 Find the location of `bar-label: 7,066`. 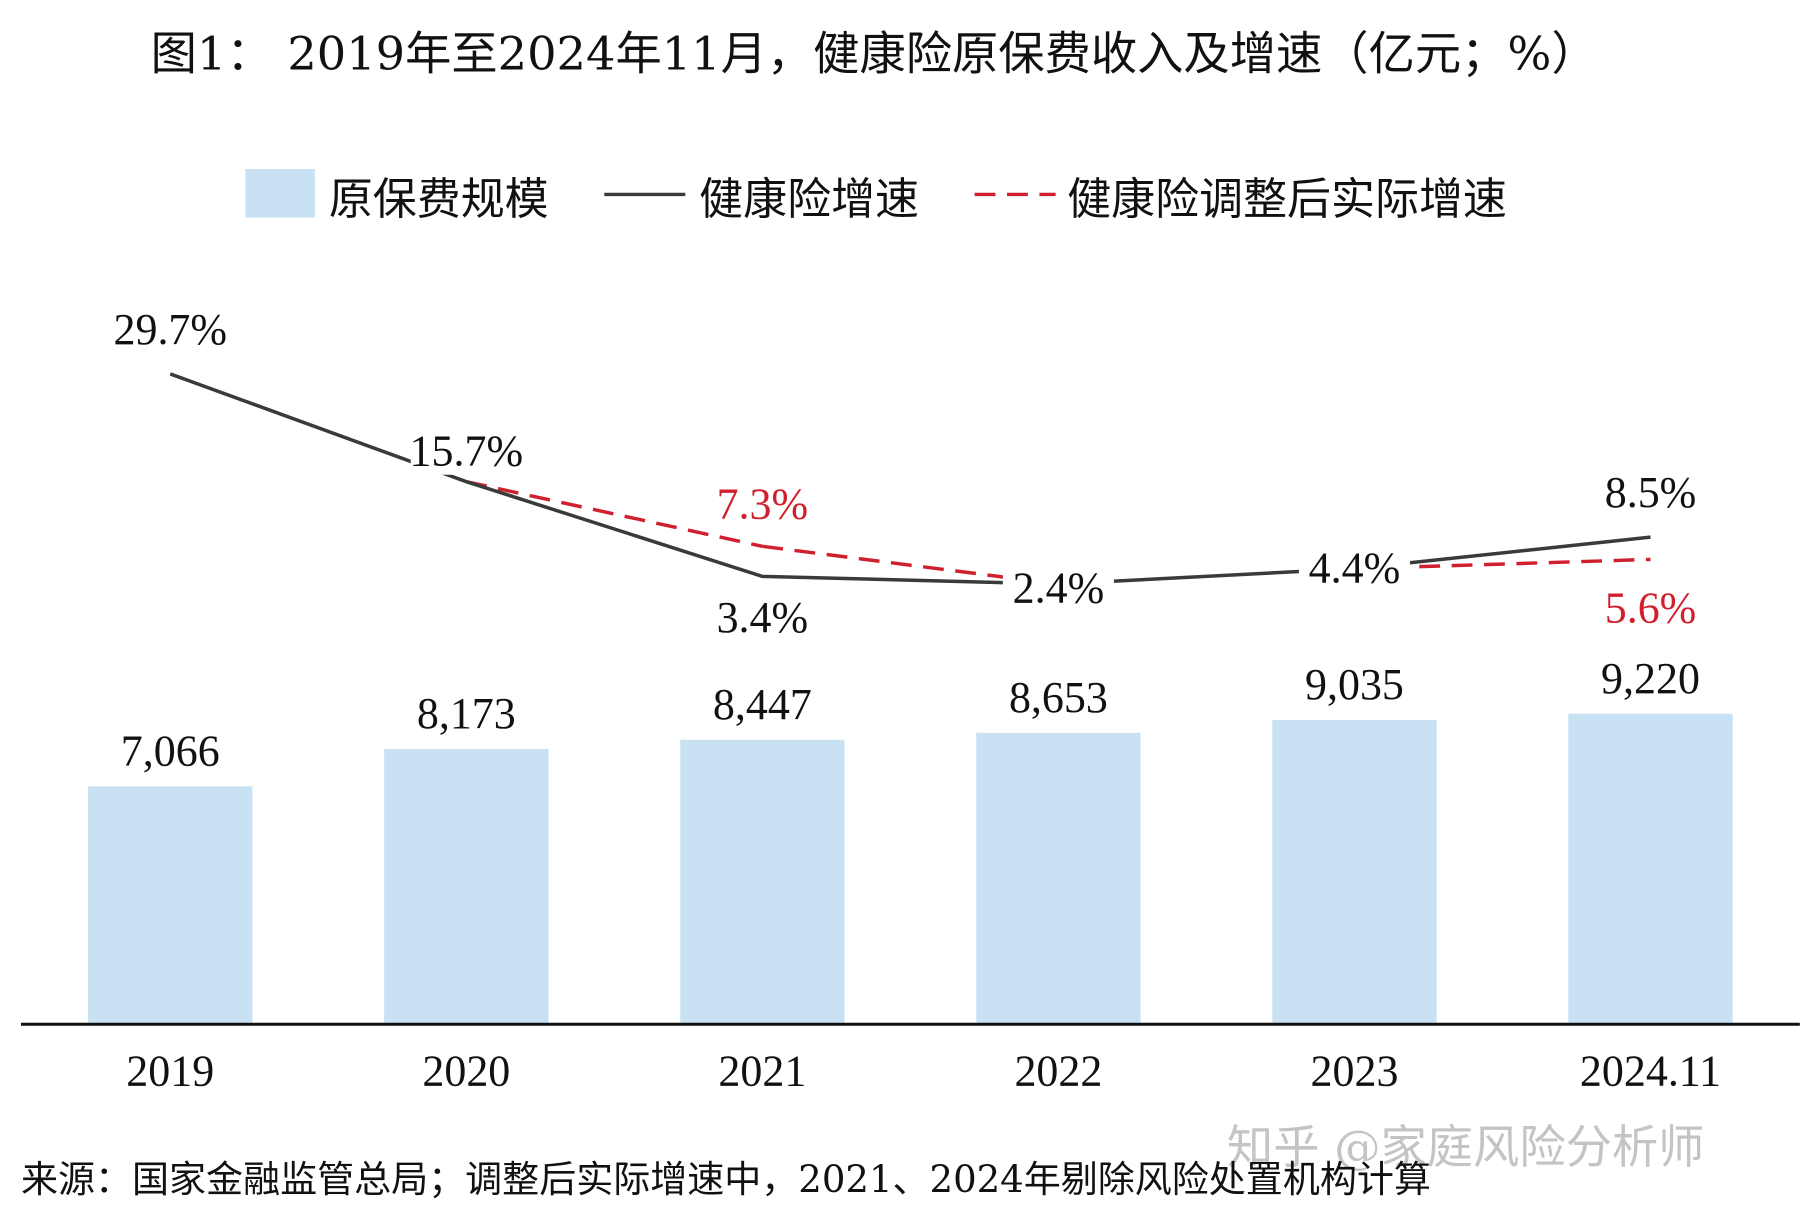

bar-label: 7,066 is located at coordinates (170, 750).